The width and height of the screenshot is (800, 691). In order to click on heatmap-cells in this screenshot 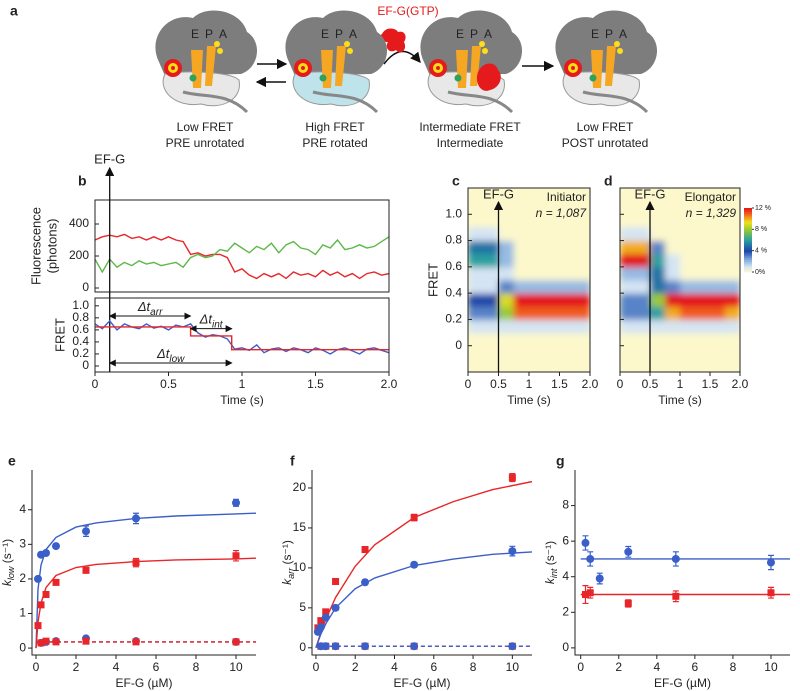, I will do `click(680, 280)`.